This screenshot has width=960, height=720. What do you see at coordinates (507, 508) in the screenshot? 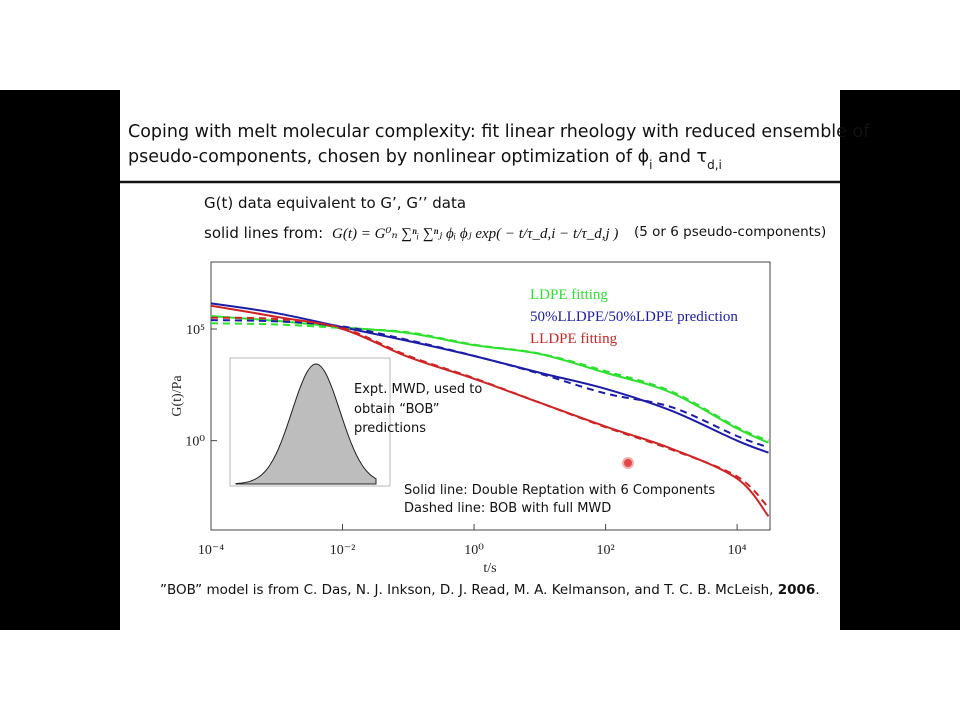
I see `annotation: Dashed line: BOB with full MWD` at bounding box center [507, 508].